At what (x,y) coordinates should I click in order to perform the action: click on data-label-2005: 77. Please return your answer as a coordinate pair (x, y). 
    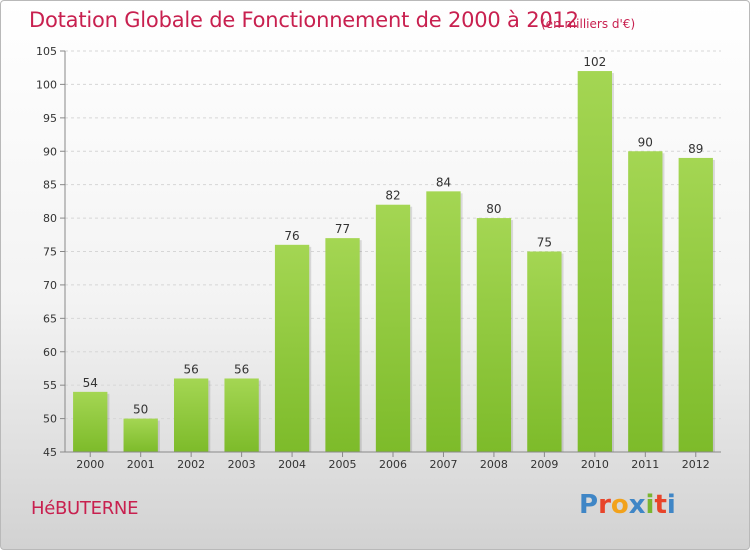
    Looking at the image, I should click on (342, 229).